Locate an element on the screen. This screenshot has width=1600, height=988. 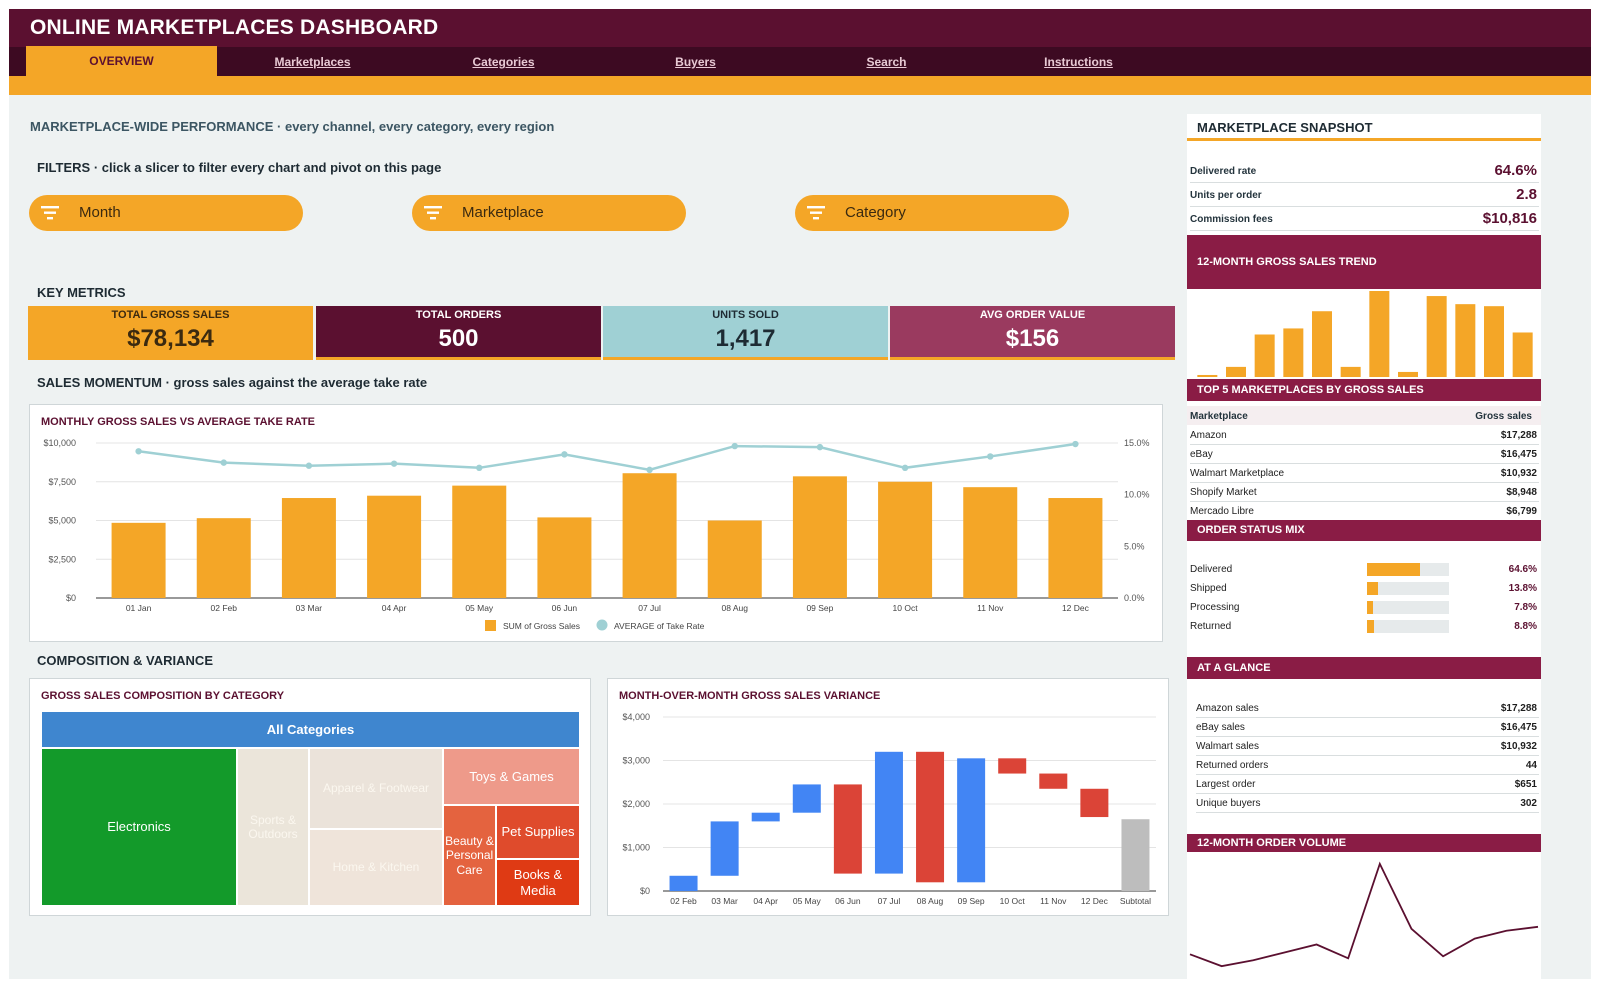
tab-buyers: Buyers is located at coordinates (695, 62).